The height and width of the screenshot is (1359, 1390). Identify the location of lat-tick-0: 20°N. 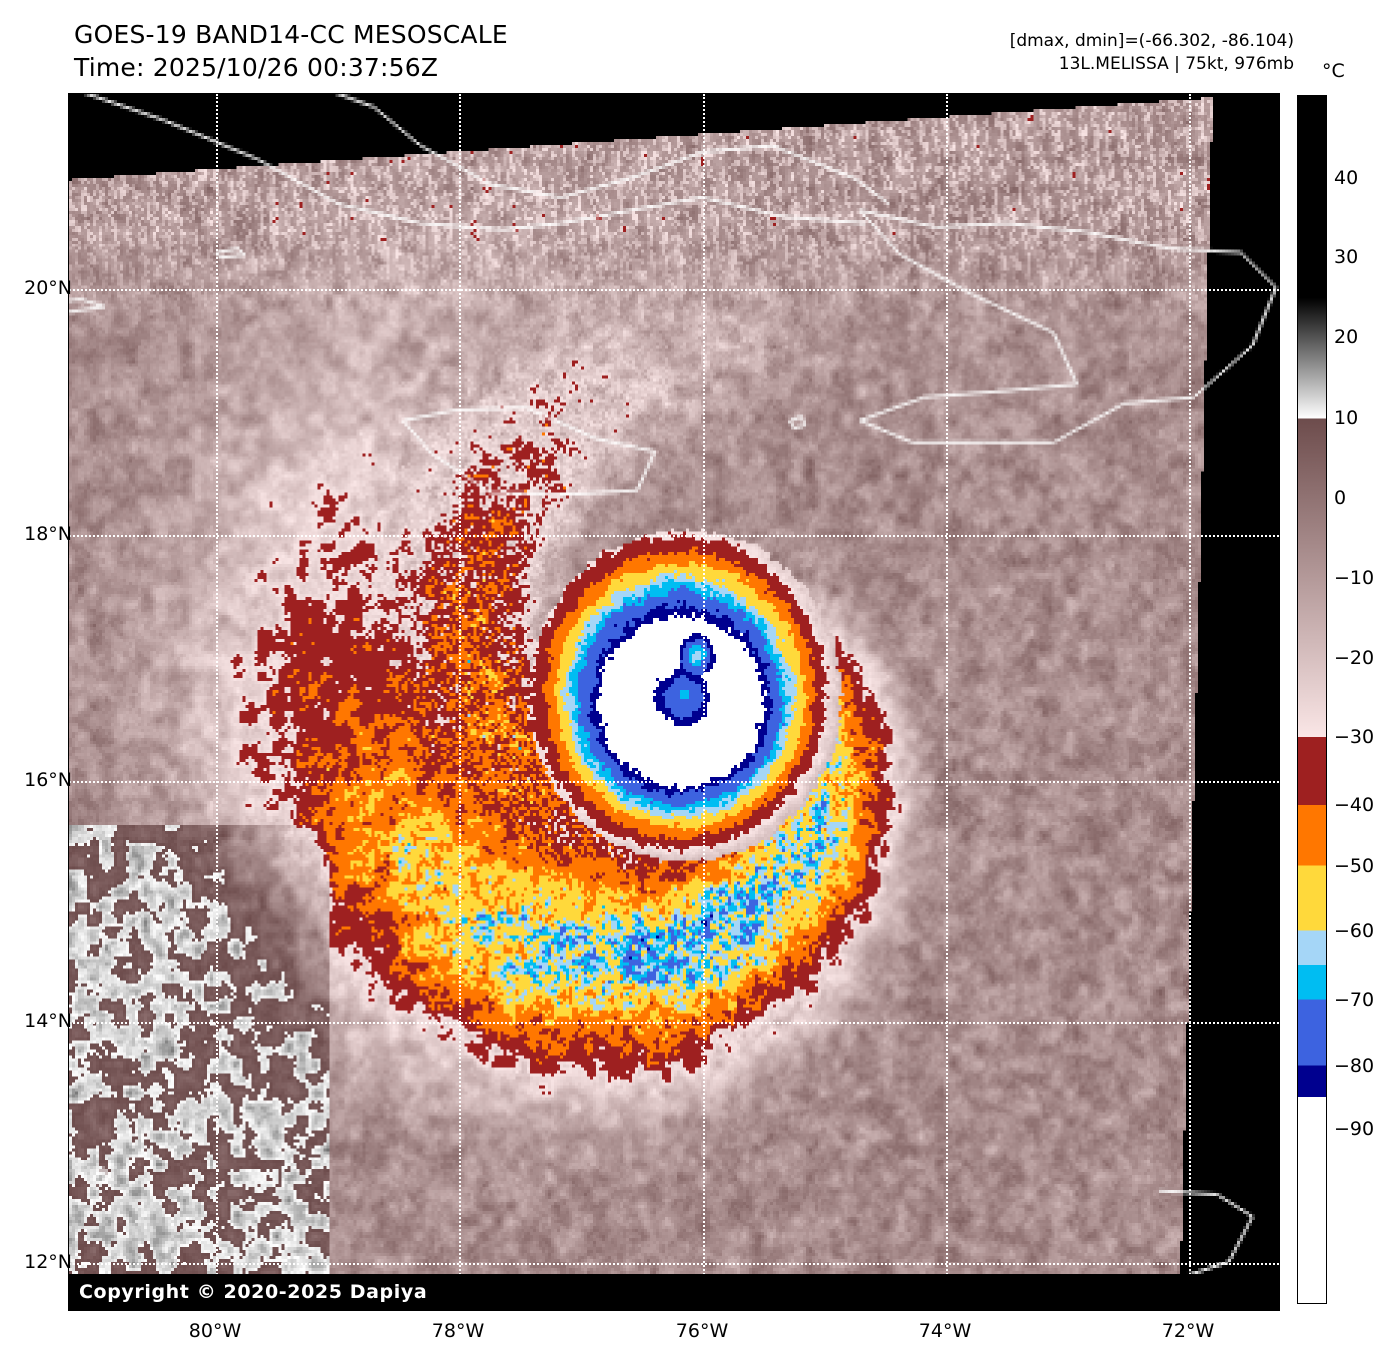
(48, 288).